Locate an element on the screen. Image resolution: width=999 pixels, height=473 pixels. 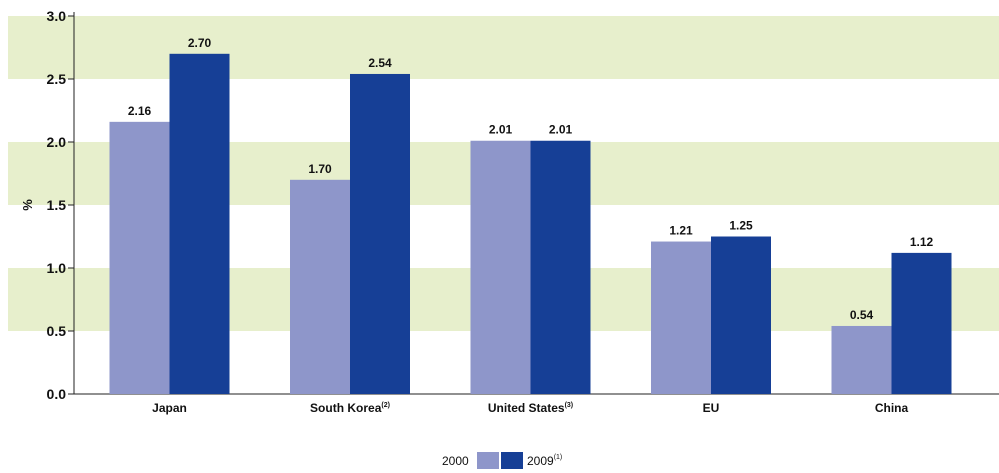
data-label: 2.70 is located at coordinates (200, 43).